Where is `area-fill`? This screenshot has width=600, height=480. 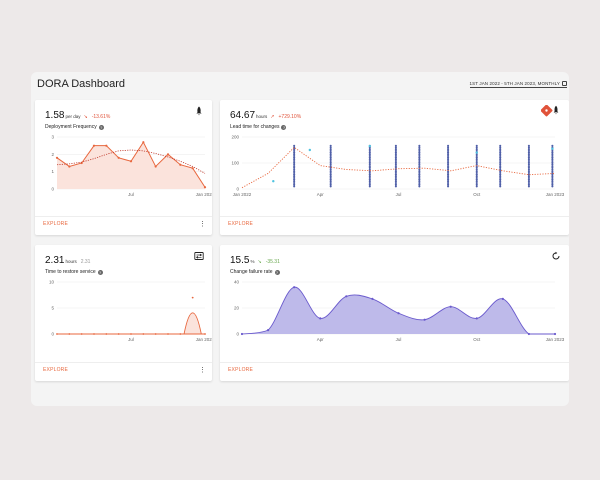 area-fill is located at coordinates (131, 165).